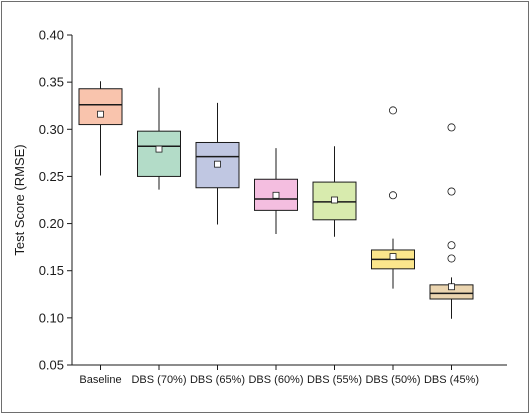 The image size is (532, 416). What do you see at coordinates (451, 380) in the screenshot?
I see `x-category-label: DBS (45%)` at bounding box center [451, 380].